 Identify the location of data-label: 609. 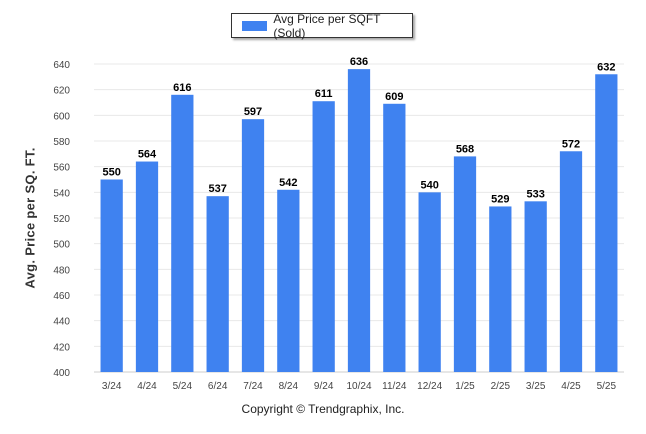
(394, 97).